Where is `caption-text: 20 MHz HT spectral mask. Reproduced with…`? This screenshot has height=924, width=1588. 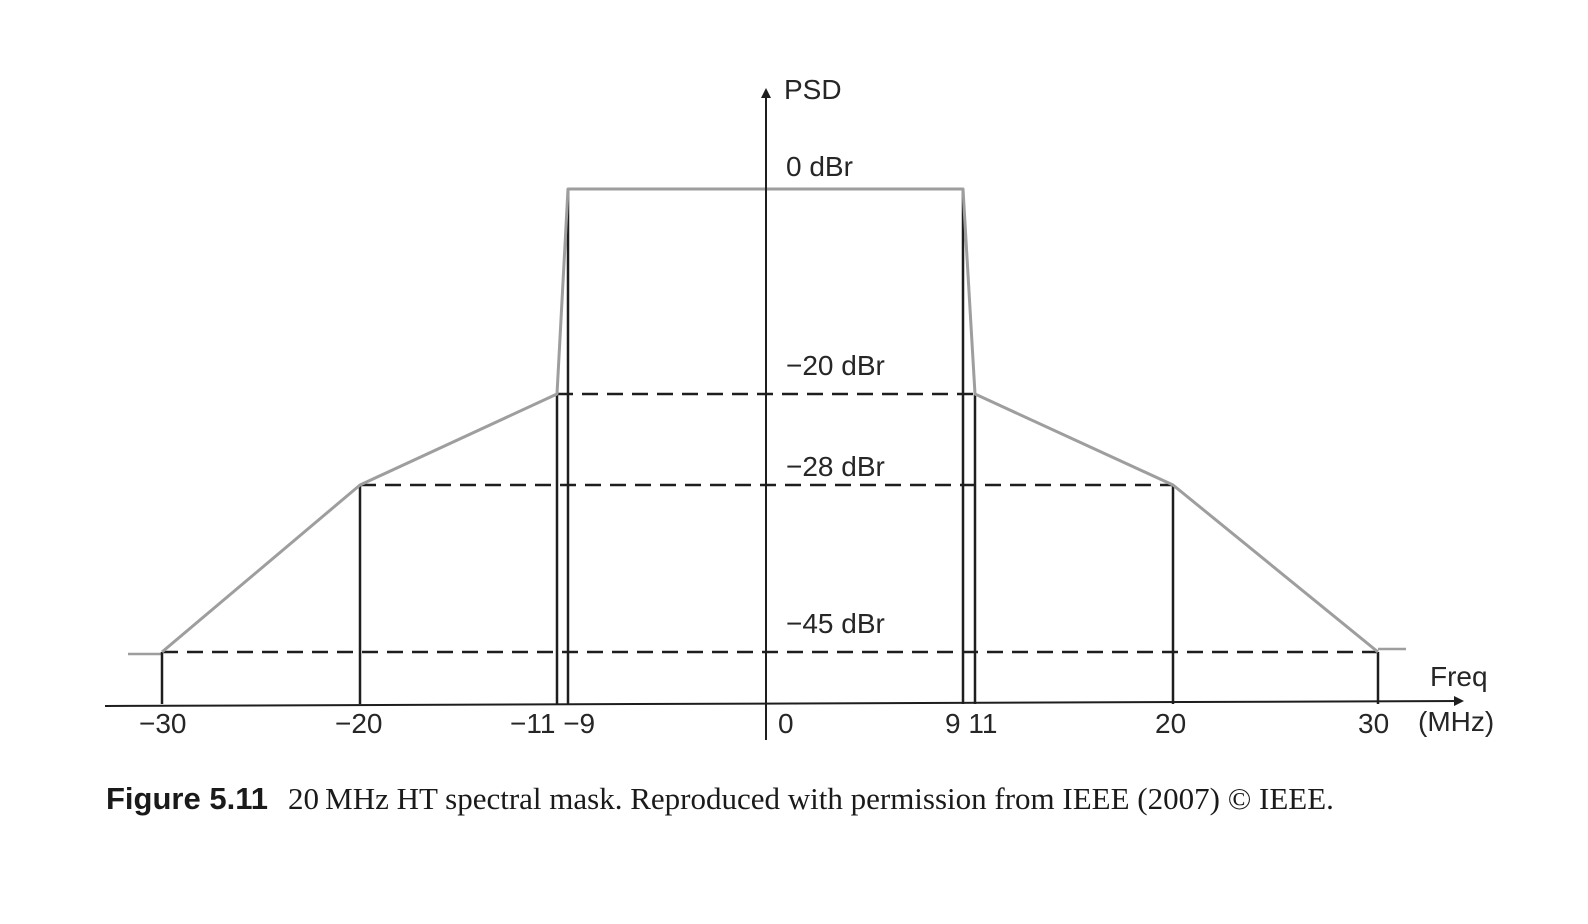
caption-text: 20 MHz HT spectral mask. Reproduced with… is located at coordinates (811, 798).